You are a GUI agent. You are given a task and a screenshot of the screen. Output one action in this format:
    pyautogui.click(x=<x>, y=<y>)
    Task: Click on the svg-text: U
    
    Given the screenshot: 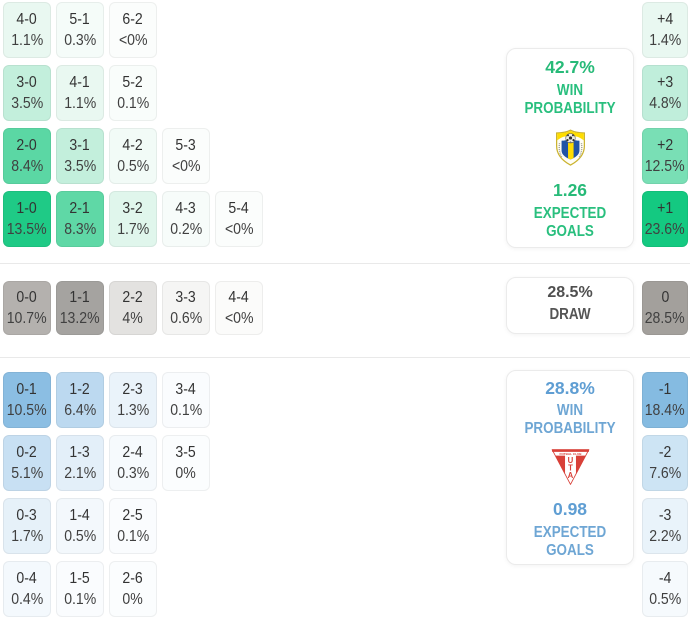 What is the action you would take?
    pyautogui.click(x=570, y=460)
    